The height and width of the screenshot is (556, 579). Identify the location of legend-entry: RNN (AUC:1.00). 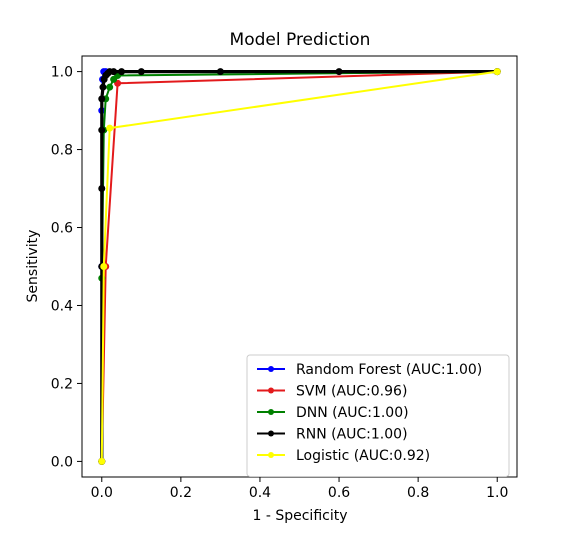
(332, 435).